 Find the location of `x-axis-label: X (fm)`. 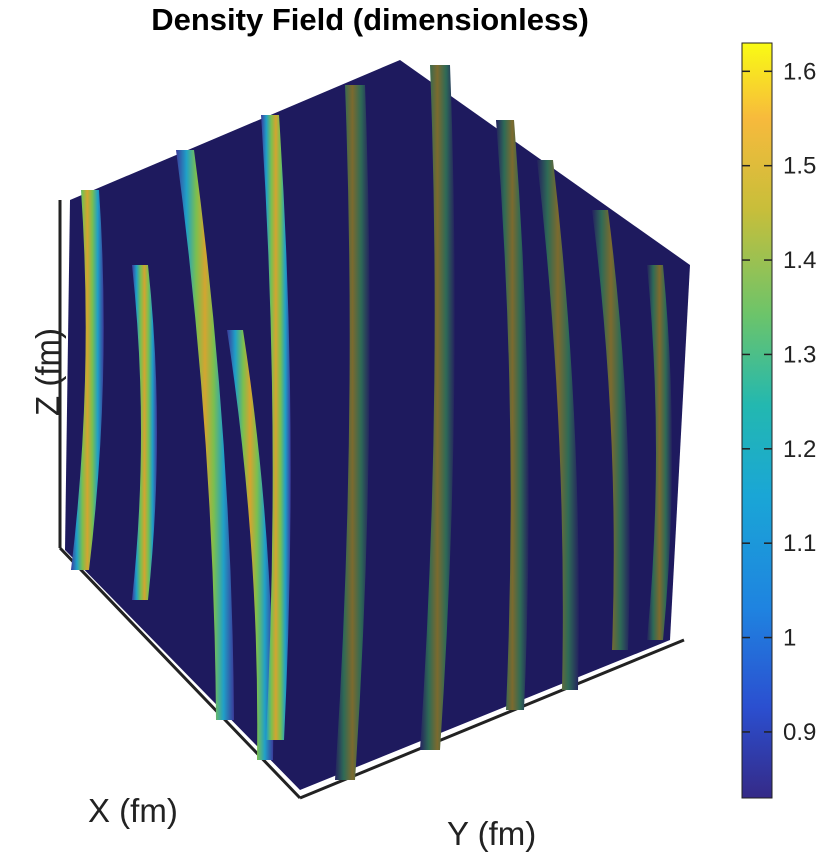

x-axis-label: X (fm) is located at coordinates (133, 810).